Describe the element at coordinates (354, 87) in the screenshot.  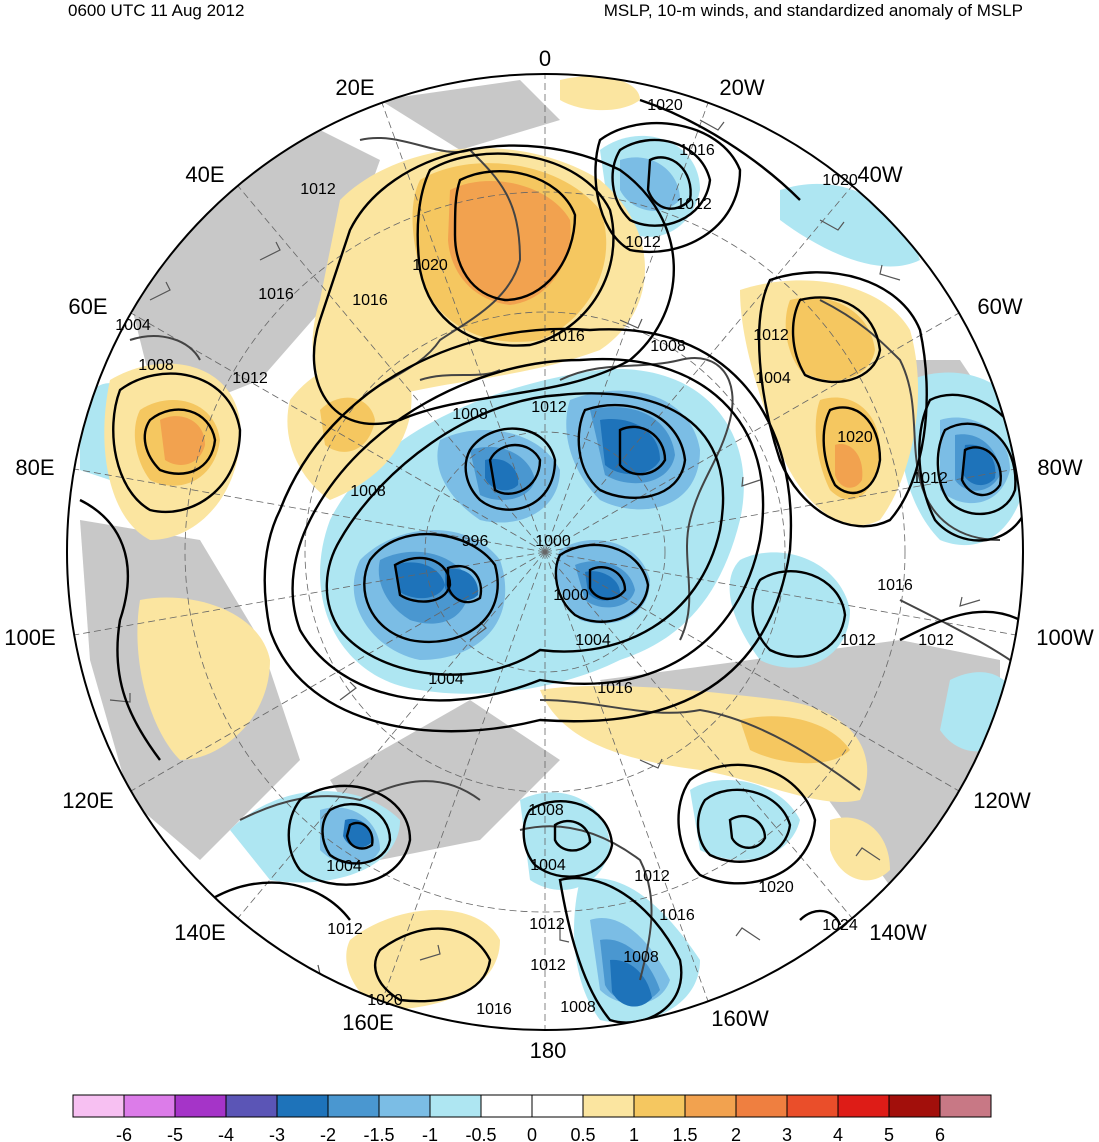
I see `longitude-label: 20E` at that location.